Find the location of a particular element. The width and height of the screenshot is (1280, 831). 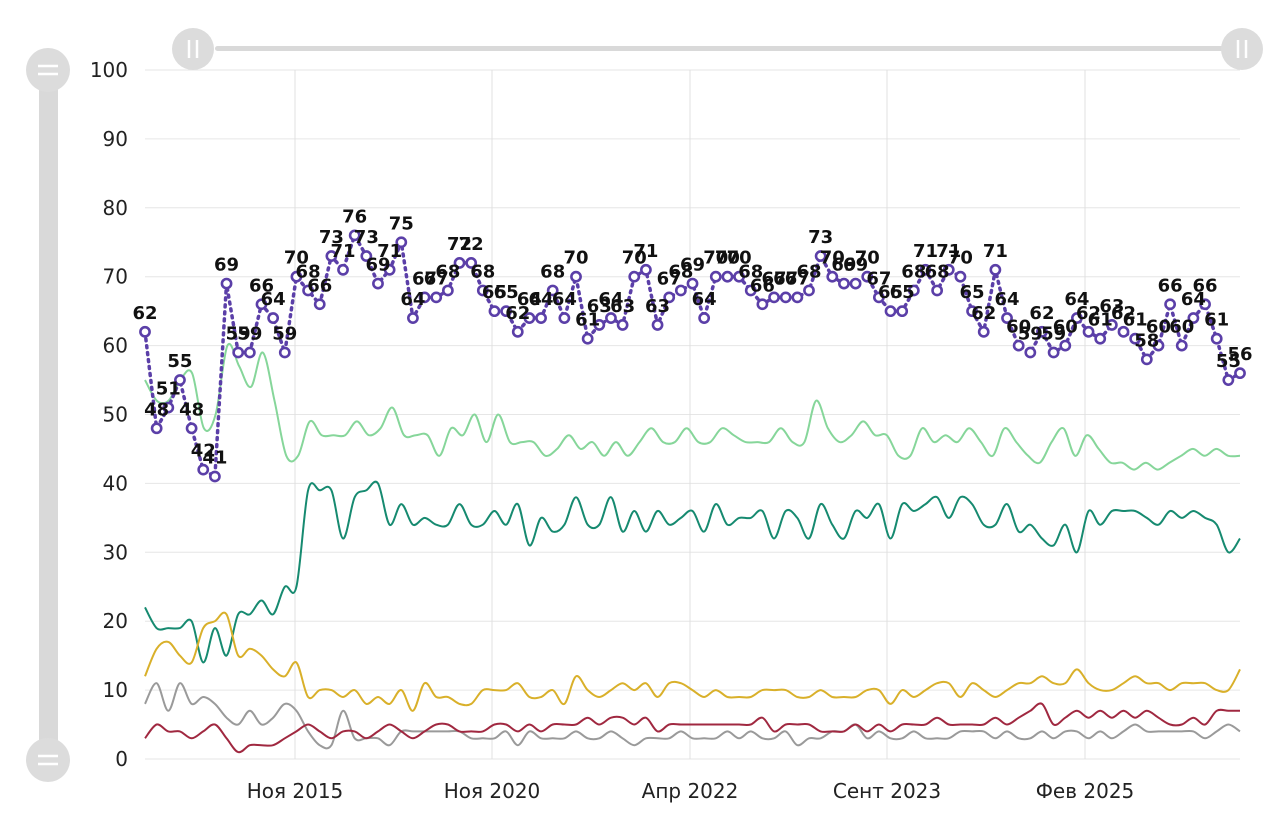

range-right-handle is located at coordinates (1242, 49).